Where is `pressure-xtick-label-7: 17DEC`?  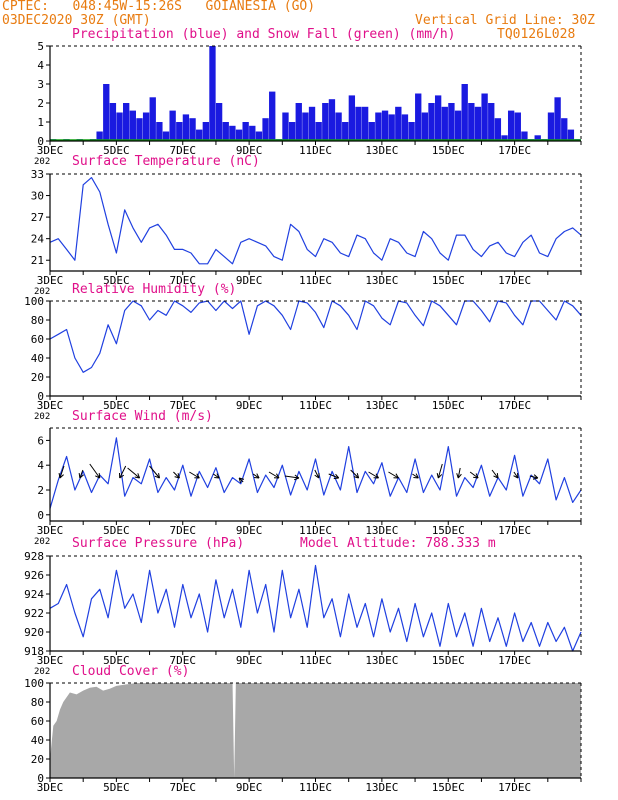 pressure-xtick-label-7: 17DEC is located at coordinates (514, 660).